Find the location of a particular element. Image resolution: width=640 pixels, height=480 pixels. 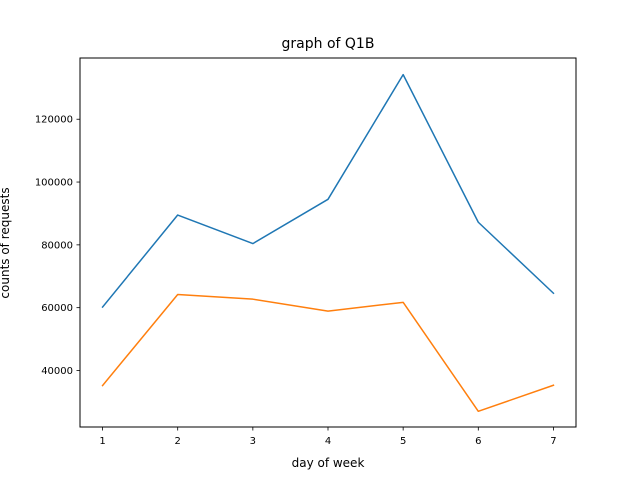

x-tick-label: 4 is located at coordinates (328, 441).